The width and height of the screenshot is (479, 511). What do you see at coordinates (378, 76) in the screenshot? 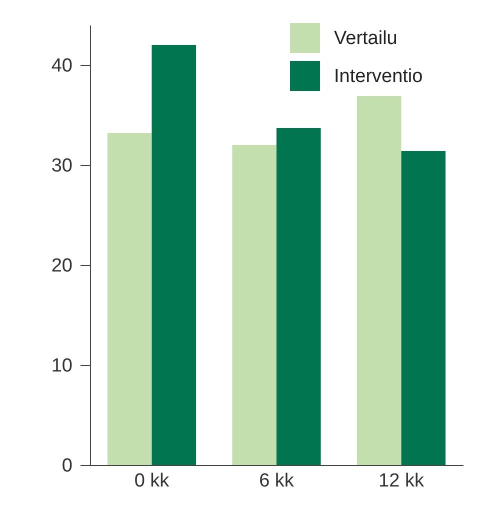
I see `legend-label: Interventio` at bounding box center [378, 76].